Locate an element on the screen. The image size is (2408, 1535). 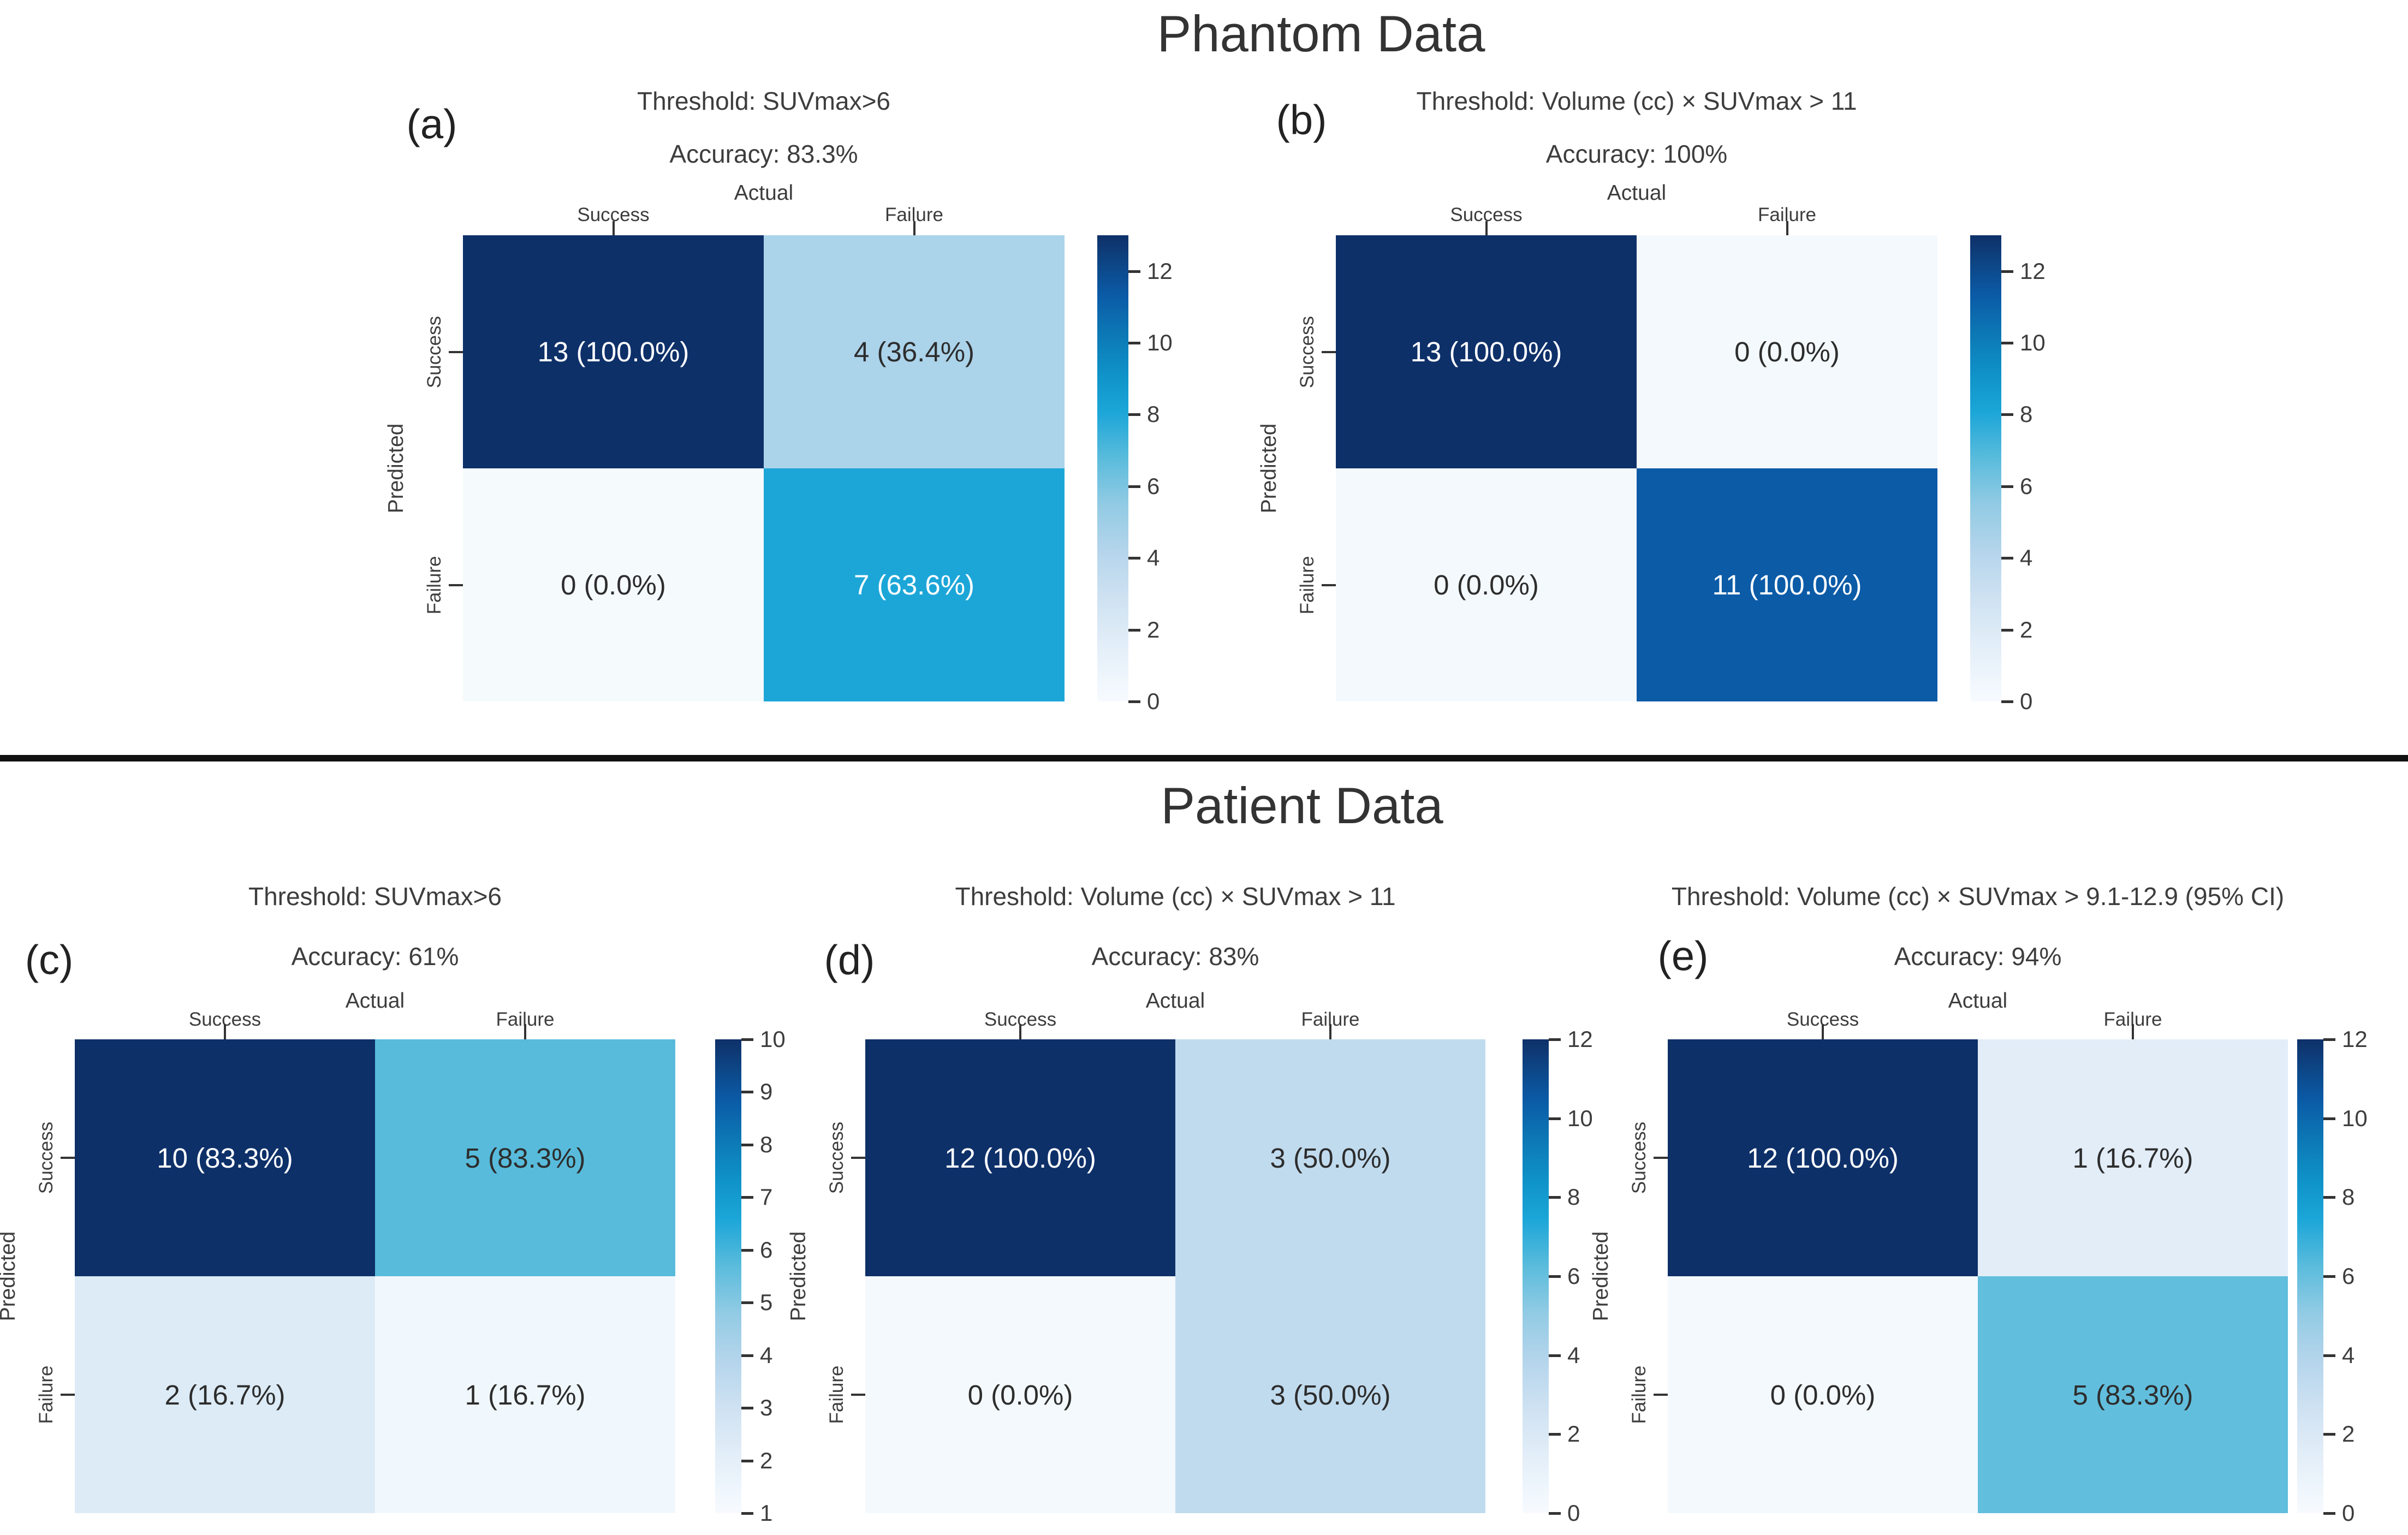
phantom-section-title: Phantom Data is located at coordinates (1321, 33).